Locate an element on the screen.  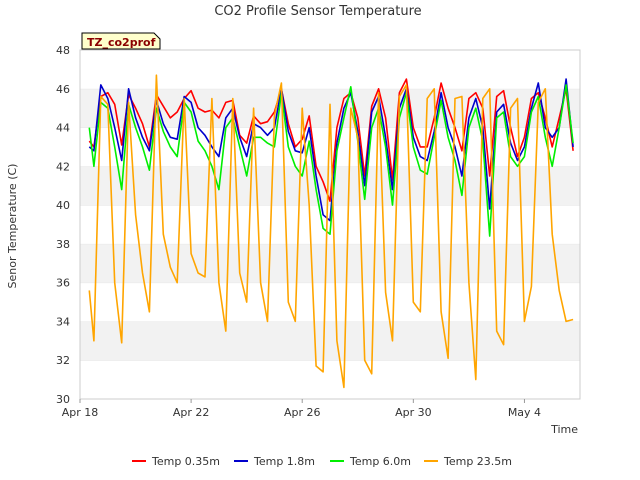
x-axis-ticks: Apr 18 Apr 22 Apr 26 Apr 30 May 4 is located at coordinates (301, 409).